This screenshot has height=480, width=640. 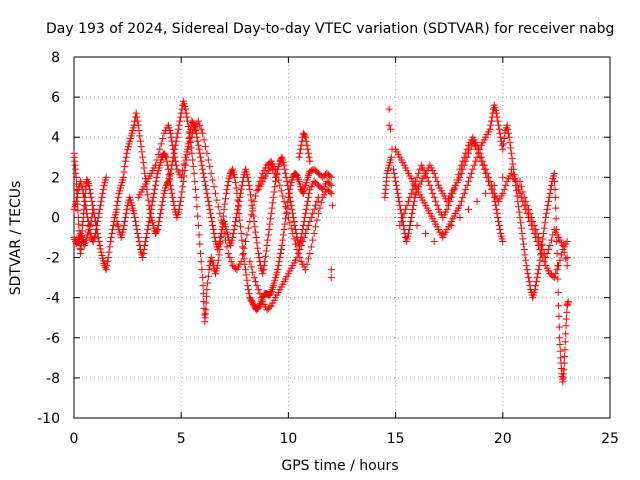 What do you see at coordinates (55, 218) in the screenshot?
I see `y-tick-label: 0` at bounding box center [55, 218].